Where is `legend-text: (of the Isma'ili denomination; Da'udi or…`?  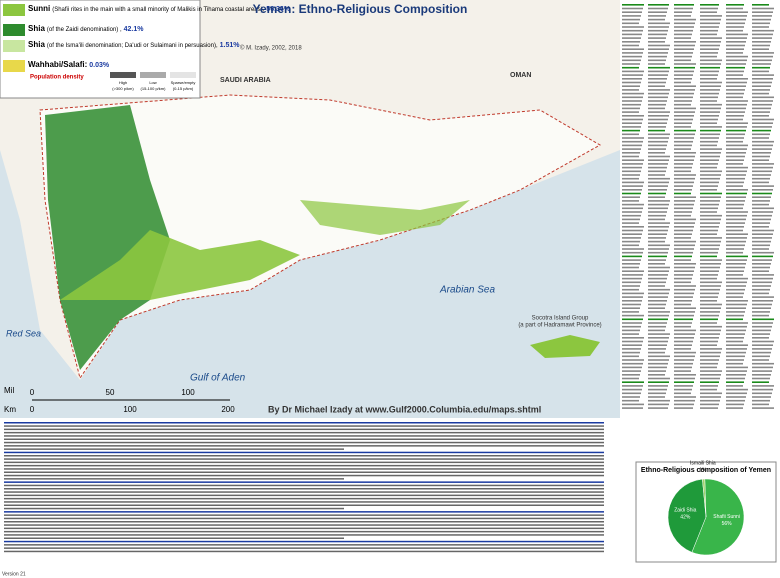
legend-text: (of the Isma'ili denomination; Da'udi or… is located at coordinates (132, 46).